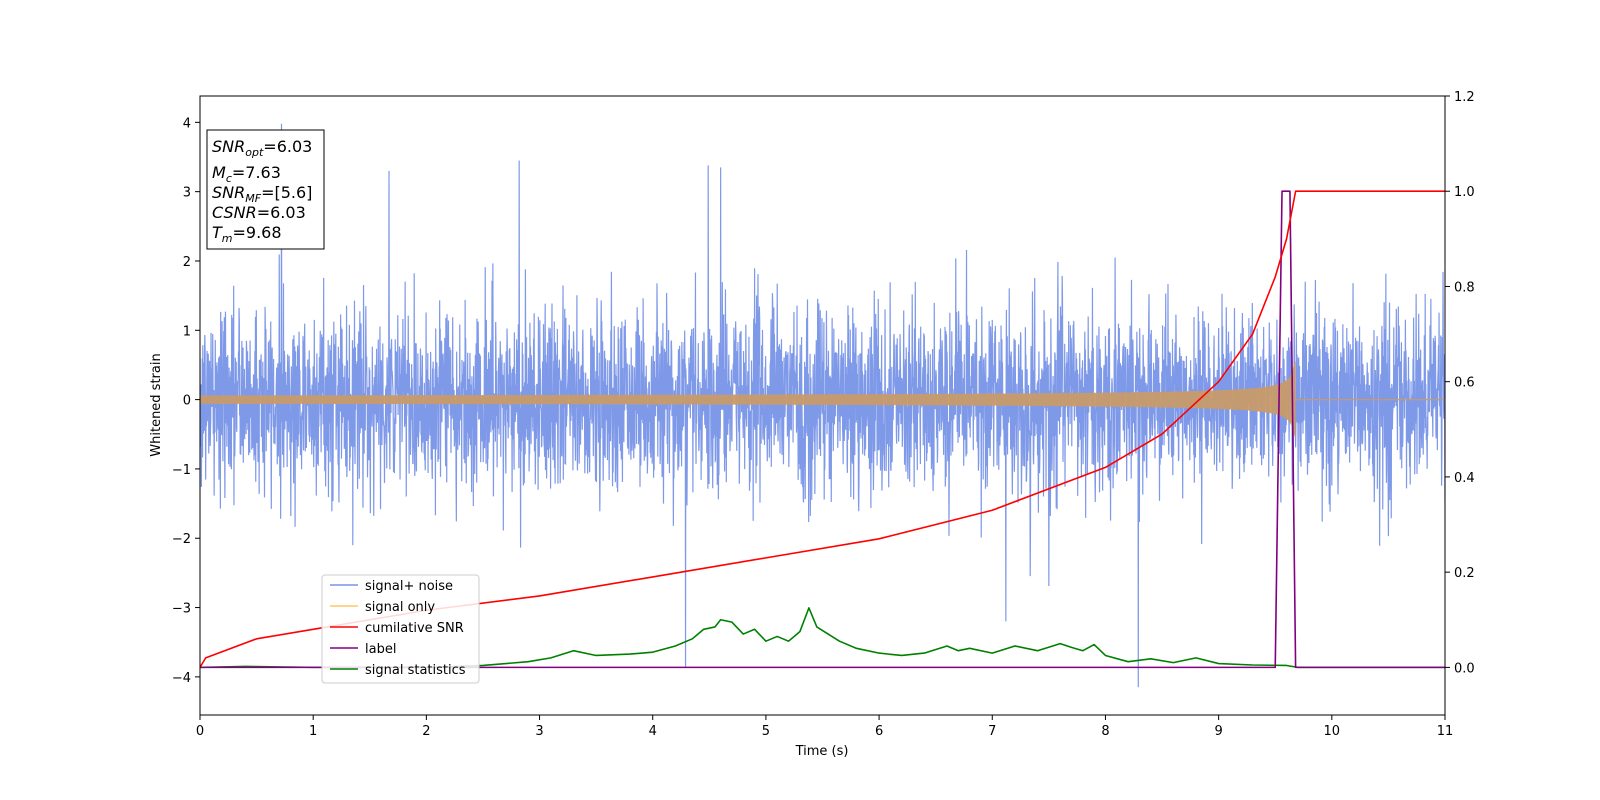 The width and height of the screenshot is (1600, 800). I want to click on y-left-tick-label: 0, so click(187, 401).